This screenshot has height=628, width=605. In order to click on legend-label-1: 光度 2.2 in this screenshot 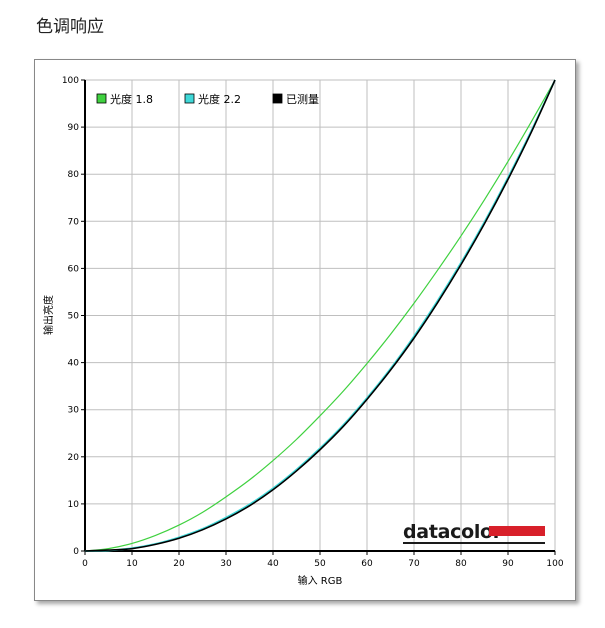, I will do `click(219, 99)`.